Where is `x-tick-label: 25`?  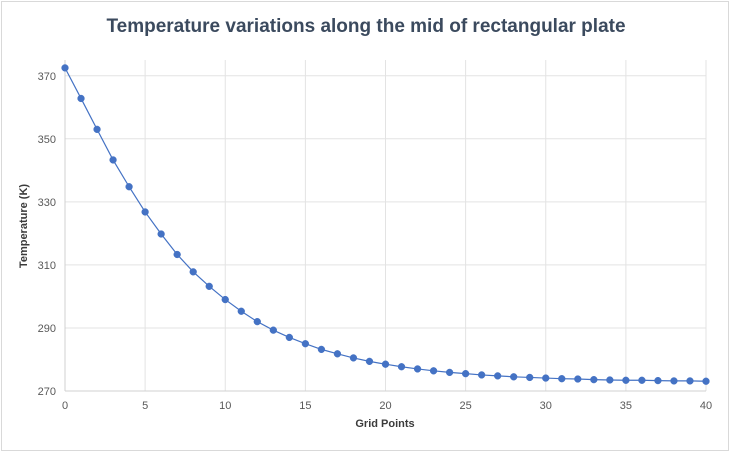
x-tick-label: 25 is located at coordinates (466, 406).